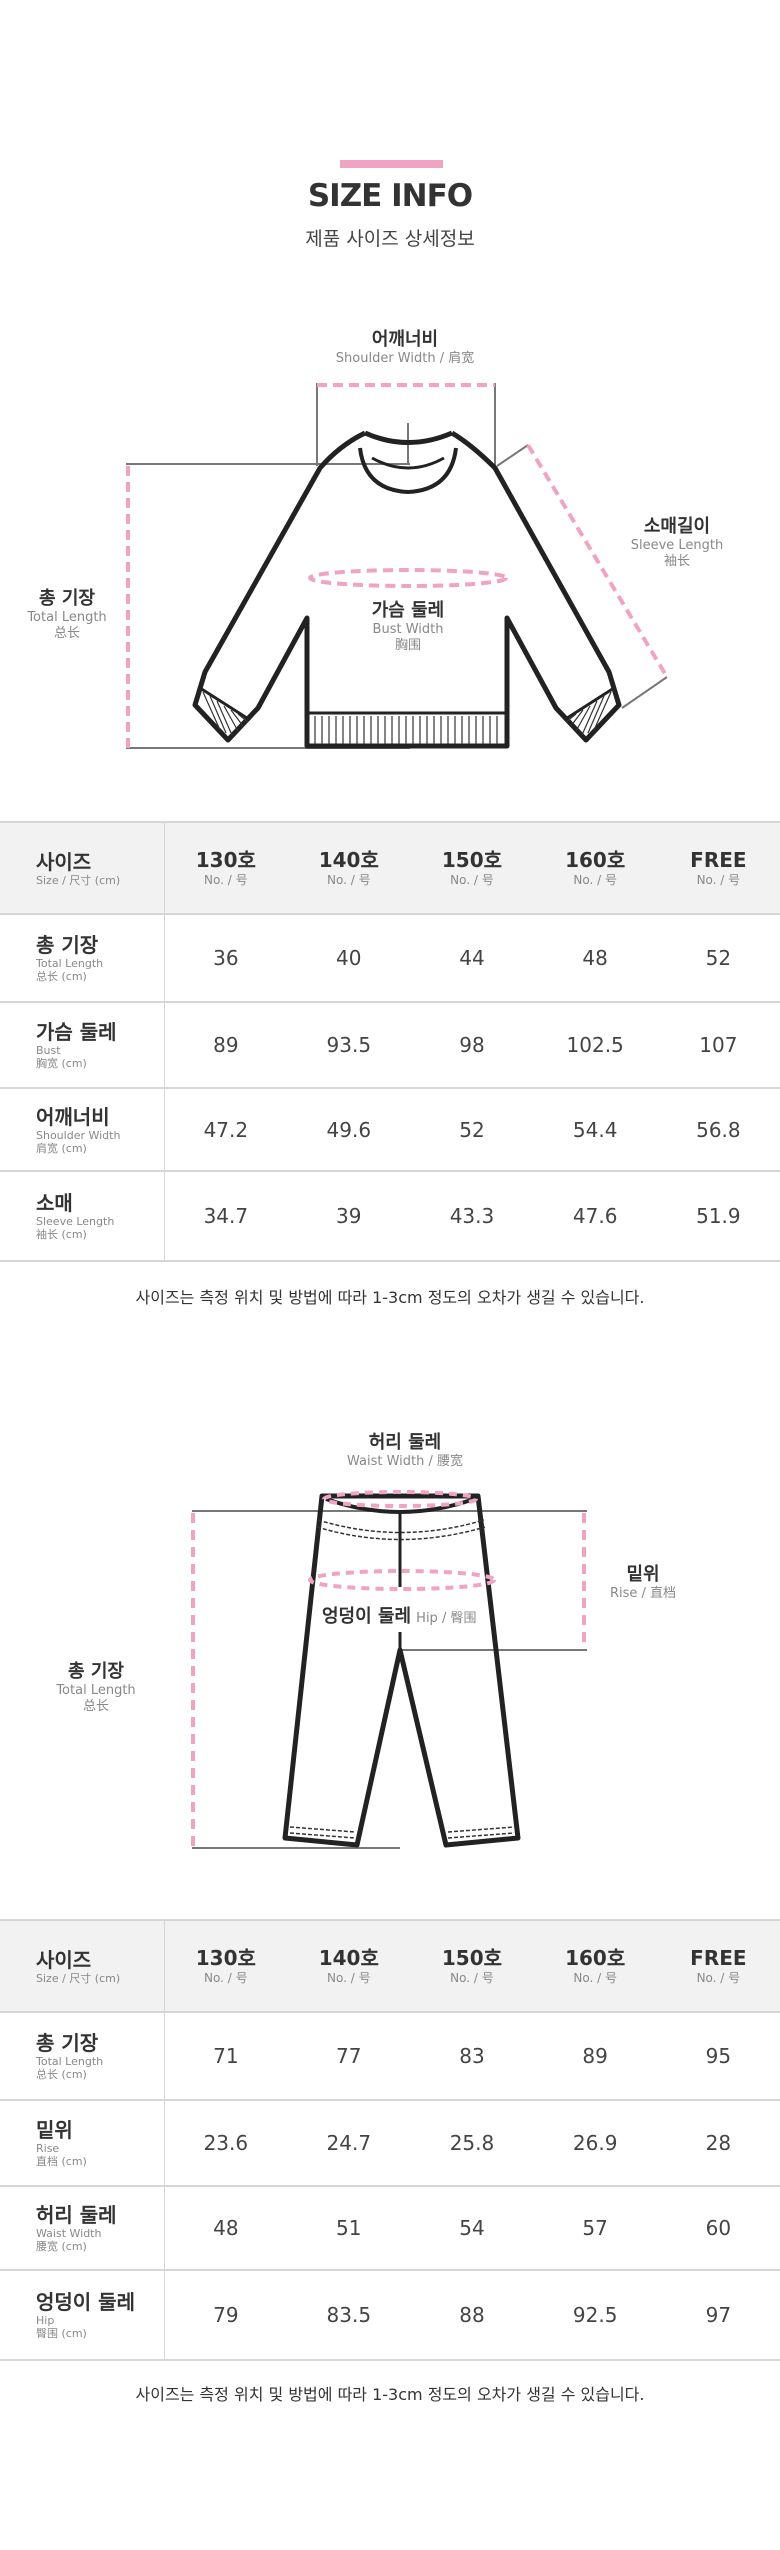  Describe the element at coordinates (407, 717) in the screenshot. I see `rib-hatching` at that location.